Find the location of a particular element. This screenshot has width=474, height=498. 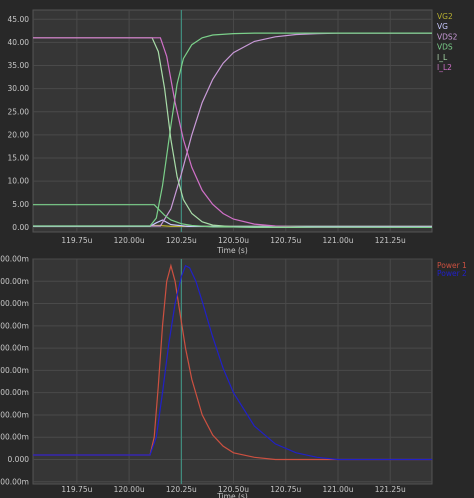

plot1-legend-entry: I_L is located at coordinates (442, 57).